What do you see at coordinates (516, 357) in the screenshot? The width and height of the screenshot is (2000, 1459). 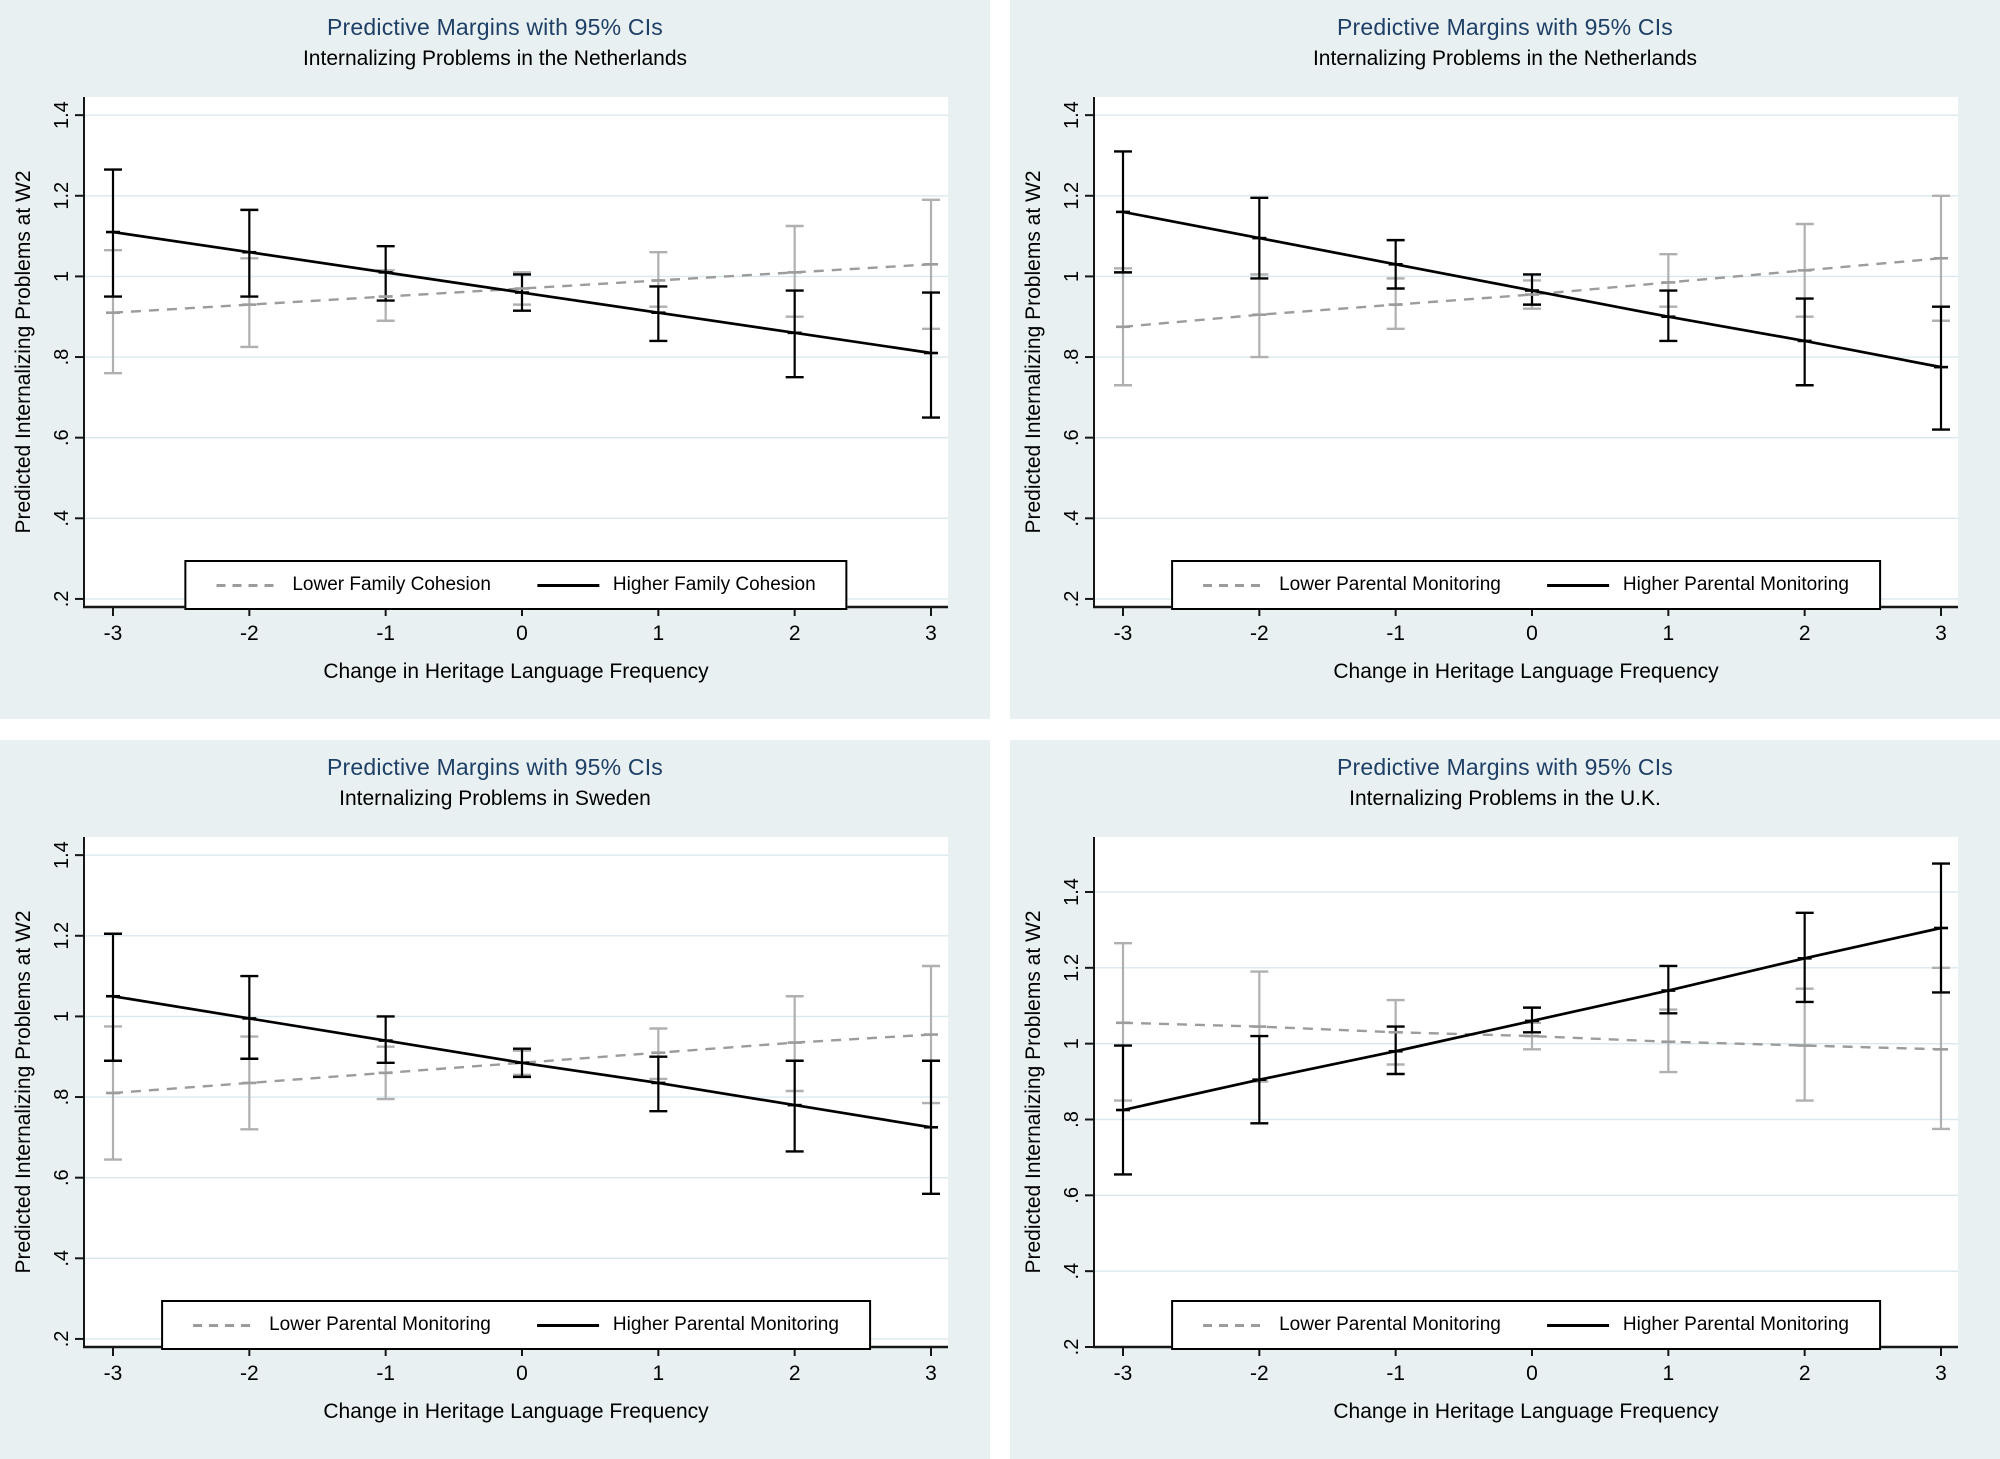 I see `grid-lines` at bounding box center [516, 357].